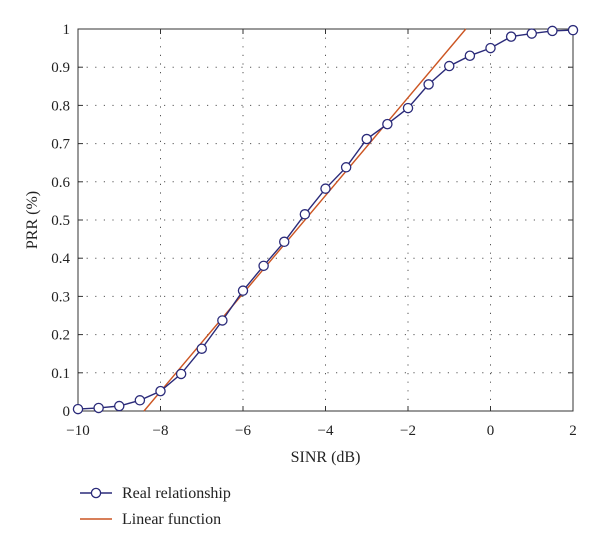 This screenshot has height=546, width=600. I want to click on y-tick-label: 0.8, so click(60, 106).